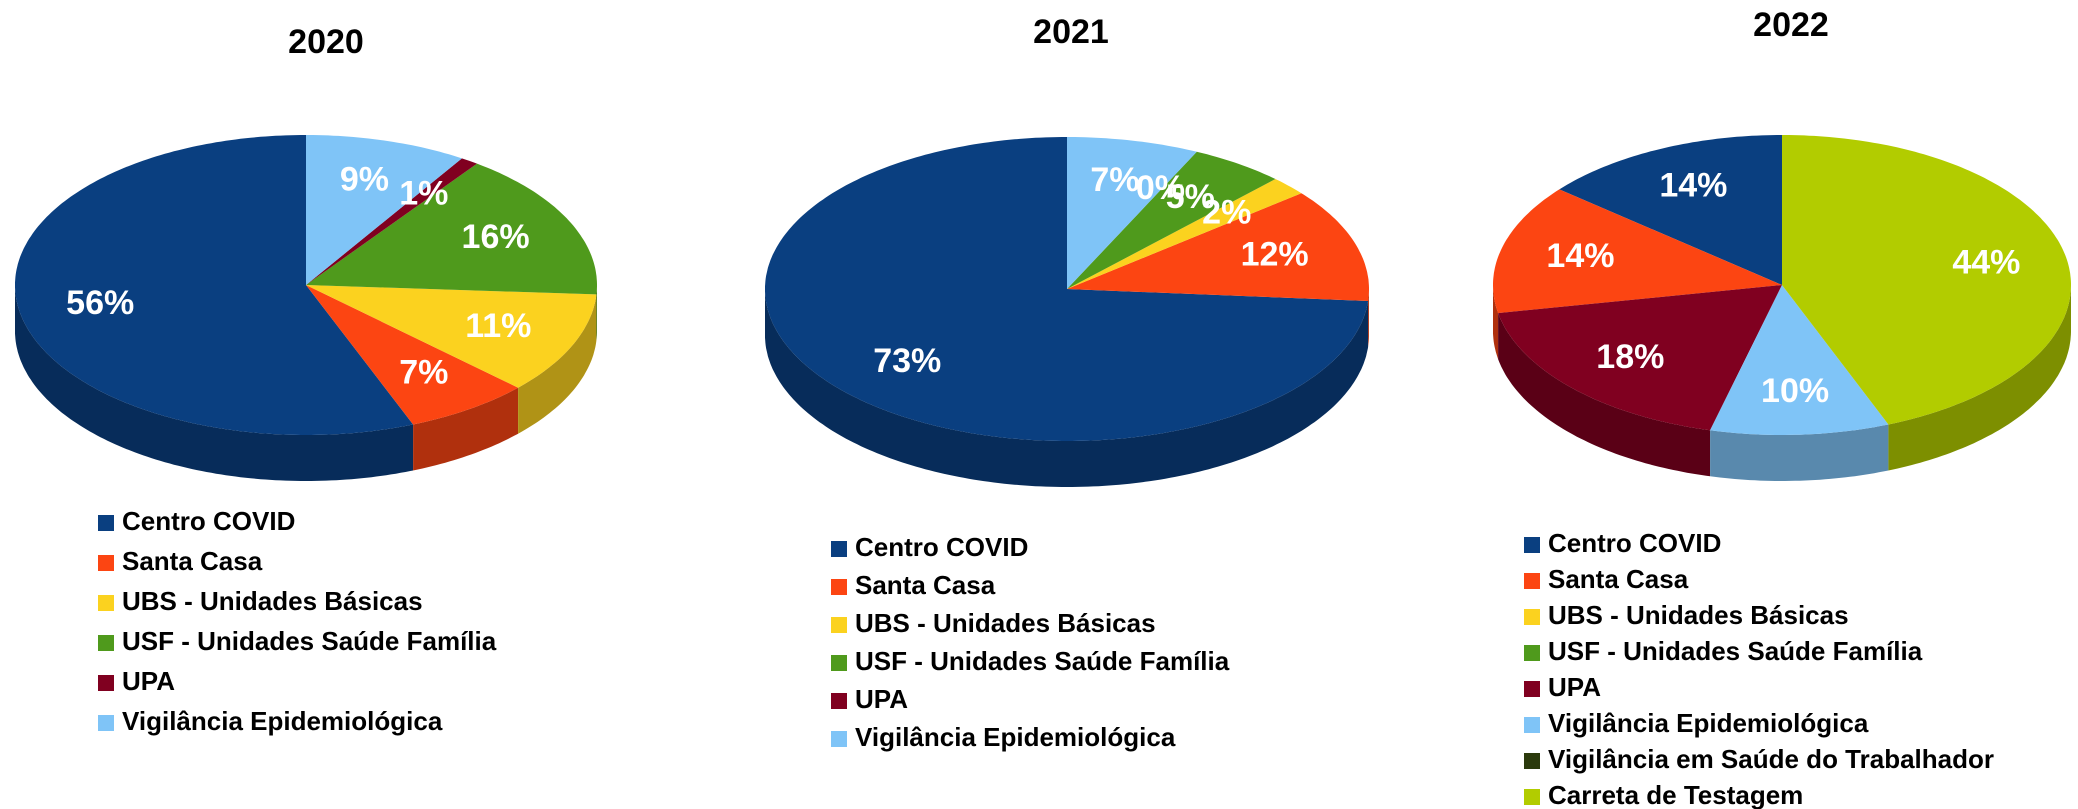  I want to click on legend-label: Carreta de Testagem, so click(1675, 794).